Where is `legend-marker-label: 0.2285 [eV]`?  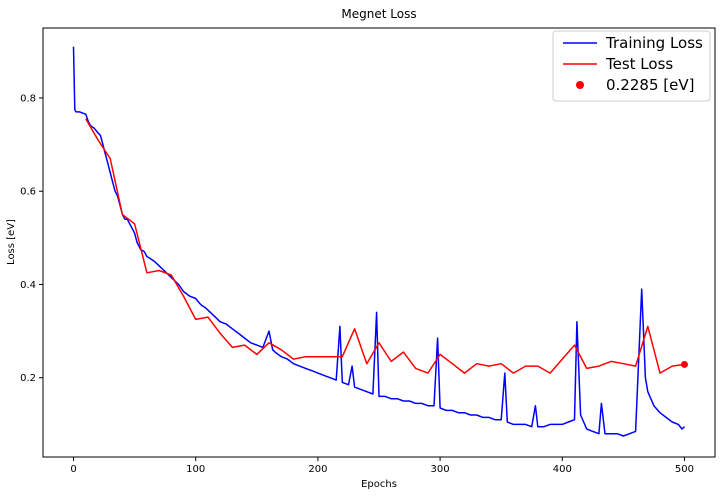
legend-marker-label: 0.2285 [eV] is located at coordinates (650, 85).